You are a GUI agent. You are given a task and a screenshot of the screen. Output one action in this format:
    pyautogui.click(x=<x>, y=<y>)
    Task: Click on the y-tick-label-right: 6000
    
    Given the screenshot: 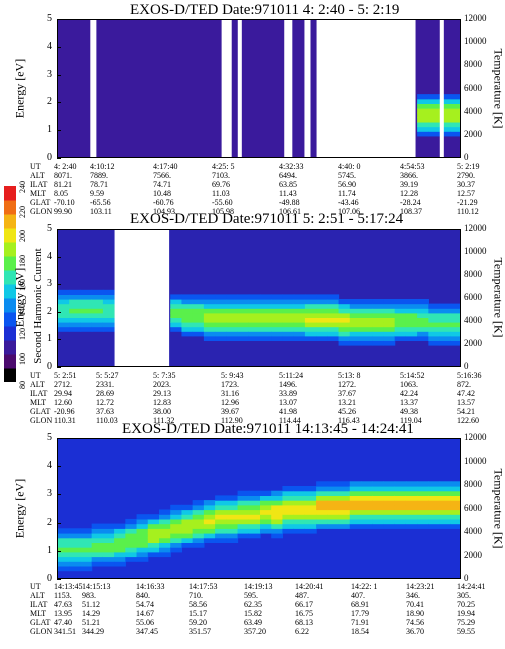 What is the action you would take?
    pyautogui.click(x=473, y=507)
    